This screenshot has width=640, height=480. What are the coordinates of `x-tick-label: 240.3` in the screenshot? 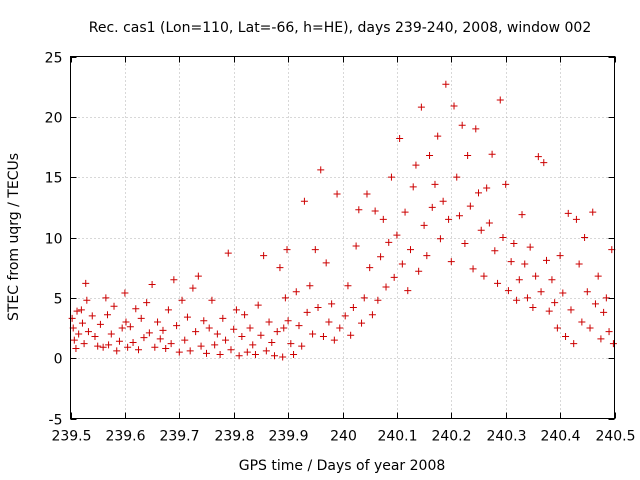 It's located at (506, 437).